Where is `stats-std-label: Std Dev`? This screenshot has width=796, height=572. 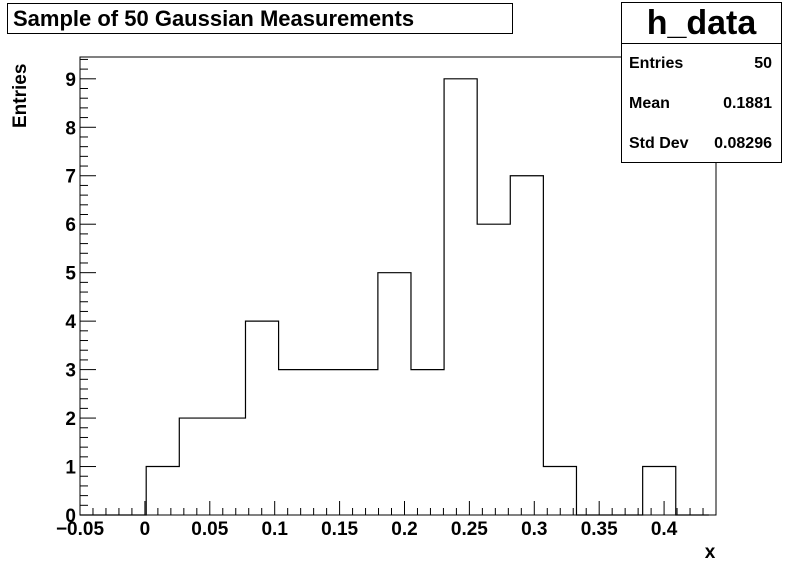 stats-std-label: Std Dev is located at coordinates (659, 143).